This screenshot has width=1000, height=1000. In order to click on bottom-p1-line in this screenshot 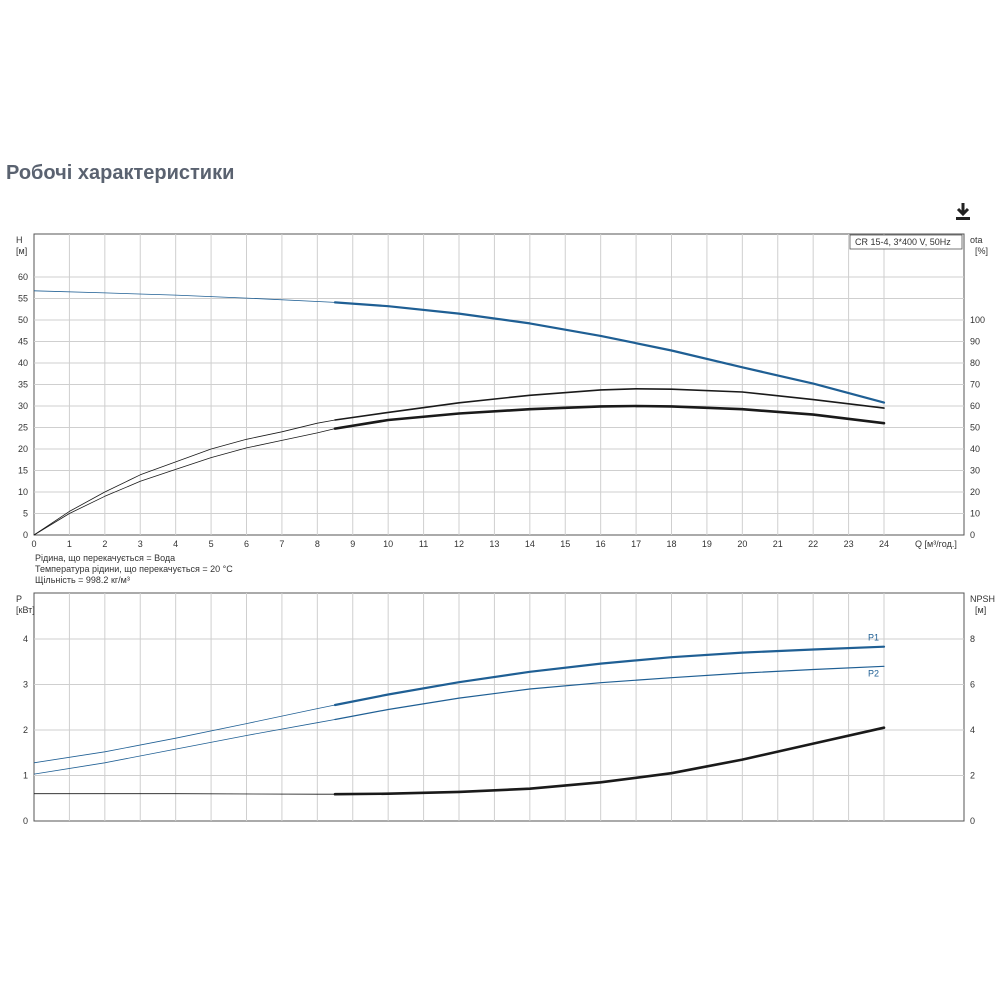, I will do `click(609, 676)`.